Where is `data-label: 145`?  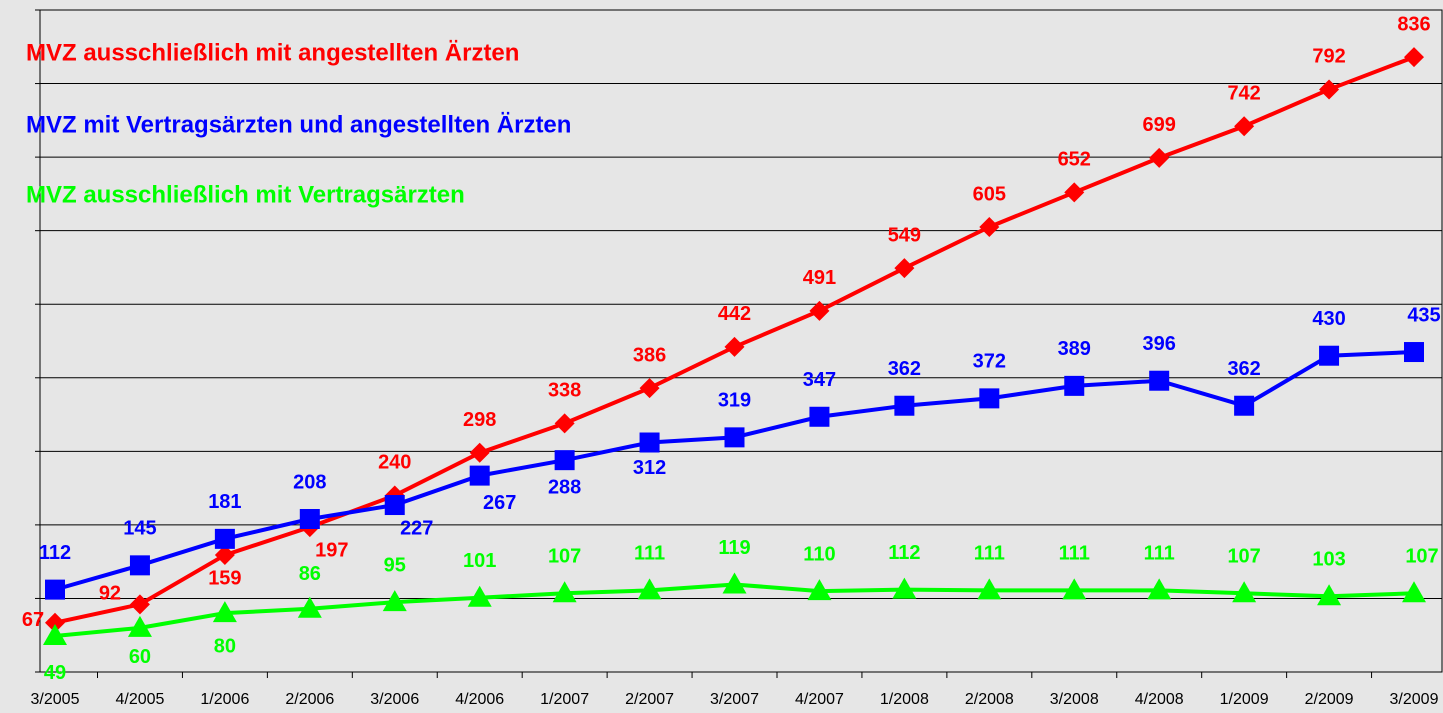 data-label: 145 is located at coordinates (139, 529).